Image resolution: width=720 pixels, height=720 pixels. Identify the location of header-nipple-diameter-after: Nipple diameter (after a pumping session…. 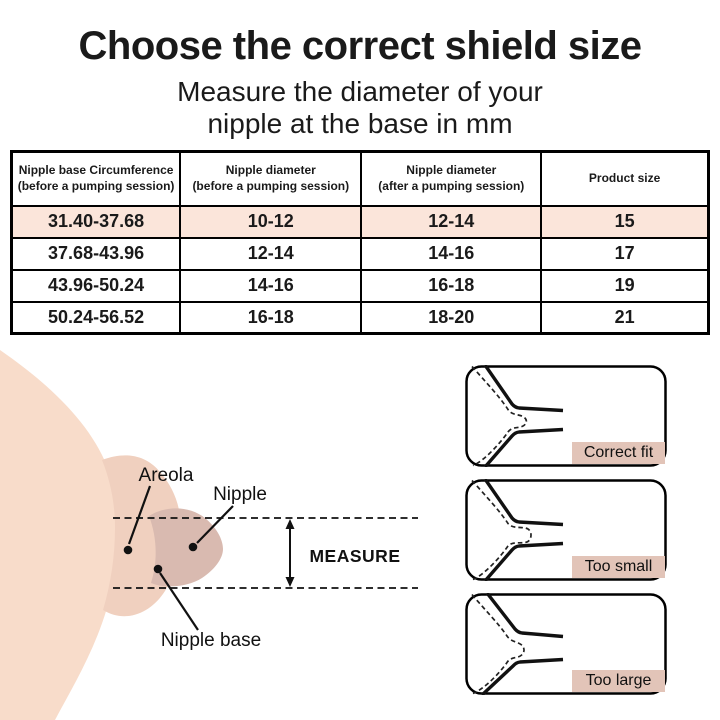
(451, 178).